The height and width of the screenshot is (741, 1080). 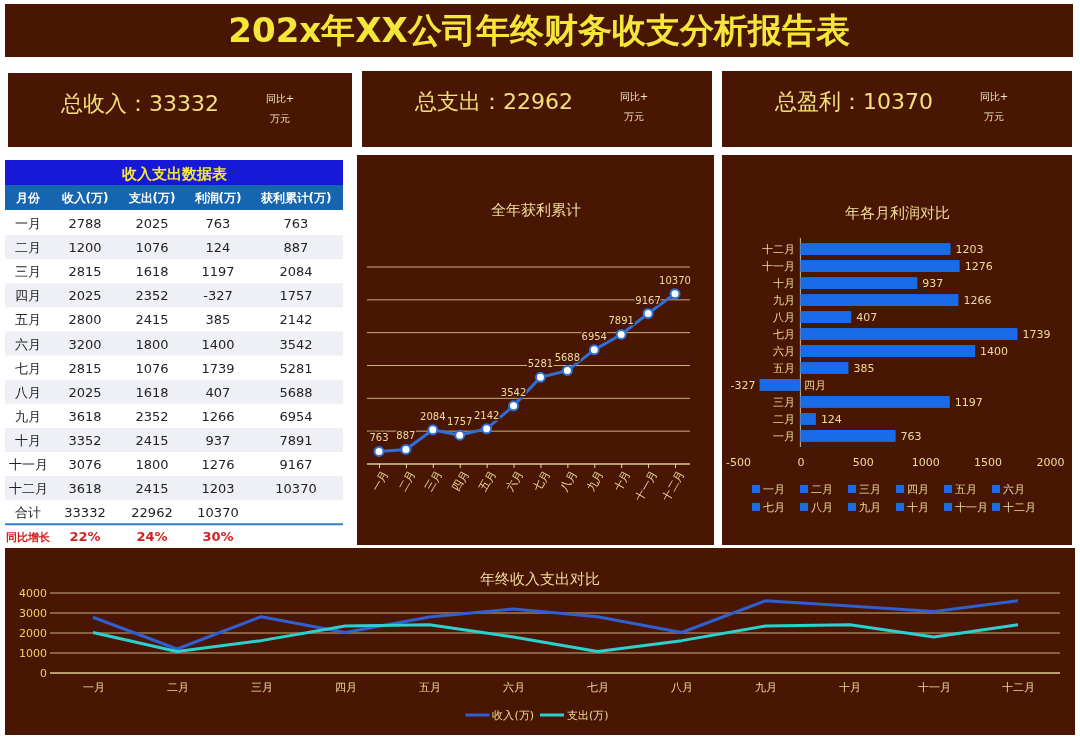 I want to click on data-label: 1739, so click(x=218, y=368).